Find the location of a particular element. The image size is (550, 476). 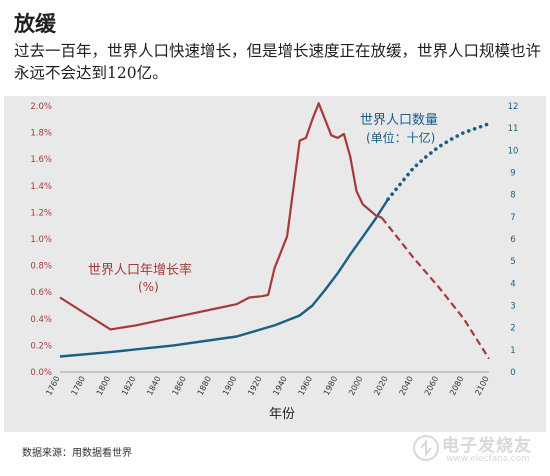

left-axis-tick-label: 1.4% is located at coordinates (41, 187).